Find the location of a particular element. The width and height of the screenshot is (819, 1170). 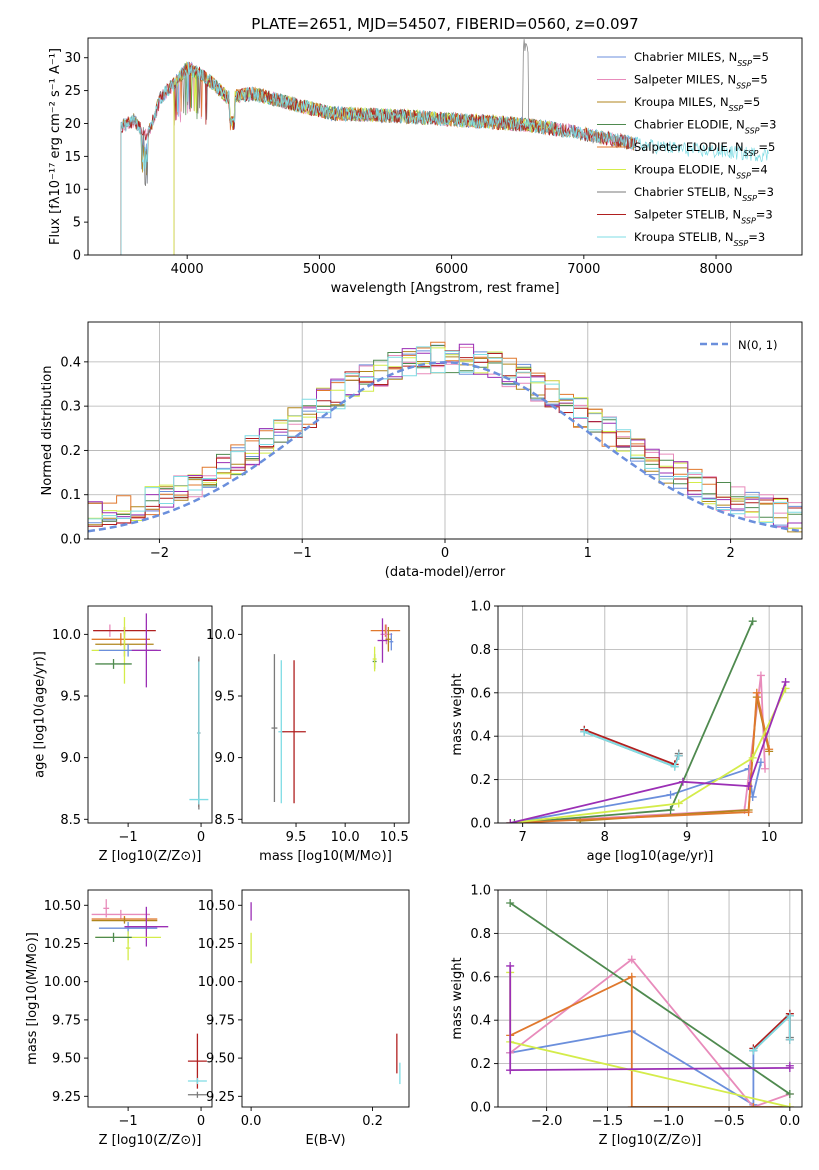

x-axis-label: E(B-V) is located at coordinates (325, 1140).